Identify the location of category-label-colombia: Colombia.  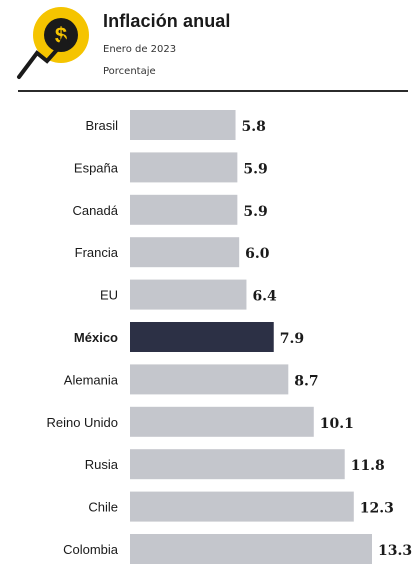
(91, 549).